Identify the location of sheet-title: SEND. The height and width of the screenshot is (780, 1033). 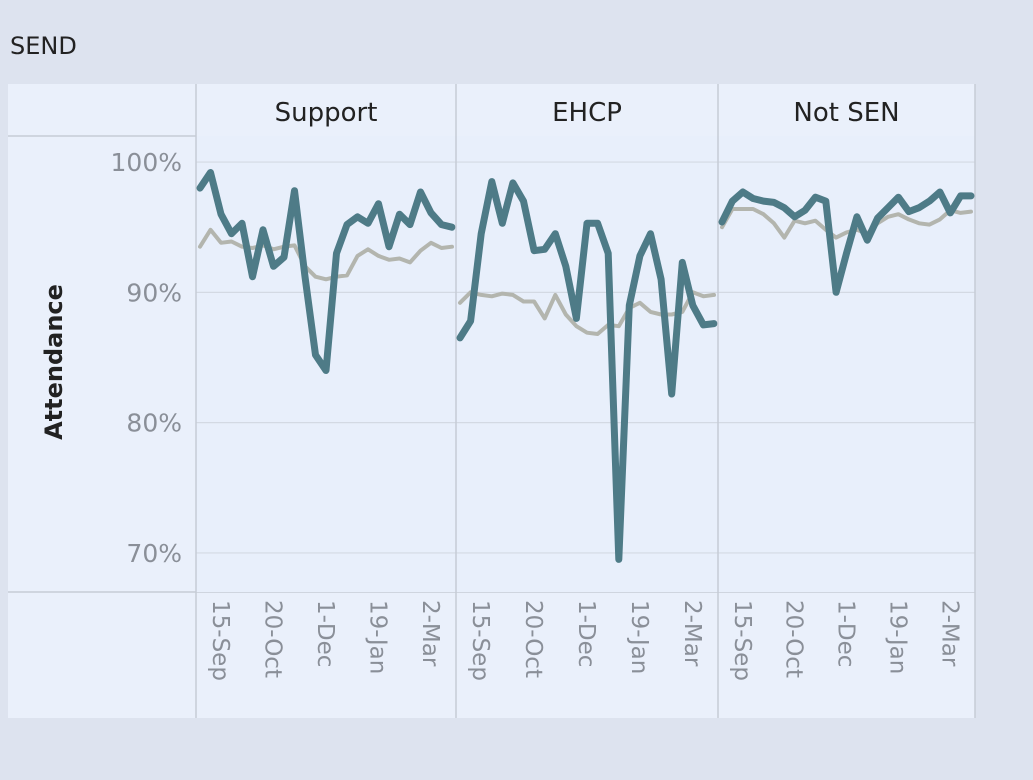
(43, 46).